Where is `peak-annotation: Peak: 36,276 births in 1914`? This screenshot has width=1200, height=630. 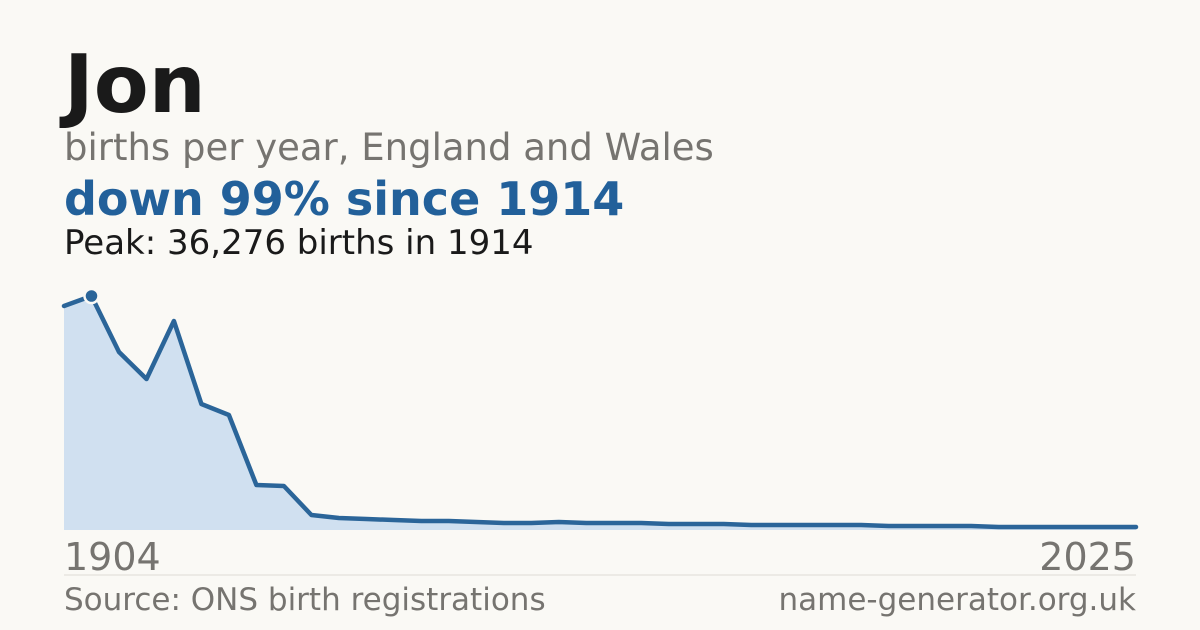 peak-annotation: Peak: 36,276 births in 1914 is located at coordinates (299, 243).